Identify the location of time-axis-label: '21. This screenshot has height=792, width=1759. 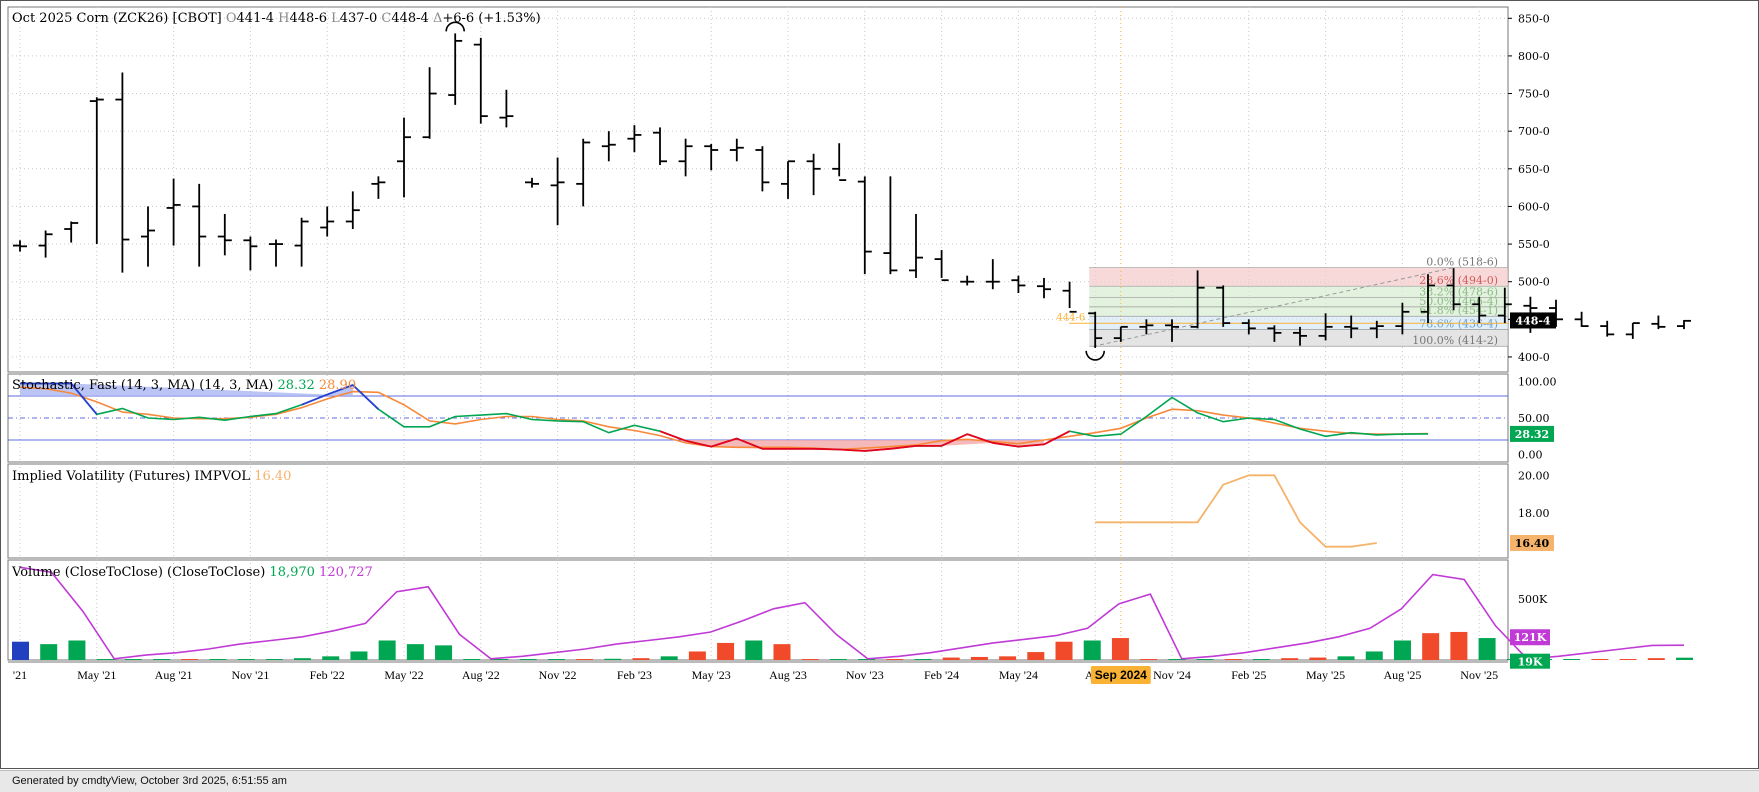
(20, 675).